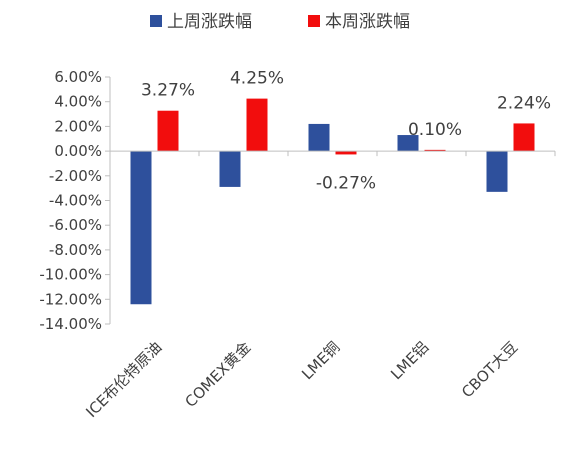 Image resolution: width=570 pixels, height=468 pixels. I want to click on data-label-this-week-1: 4.25%, so click(257, 79).